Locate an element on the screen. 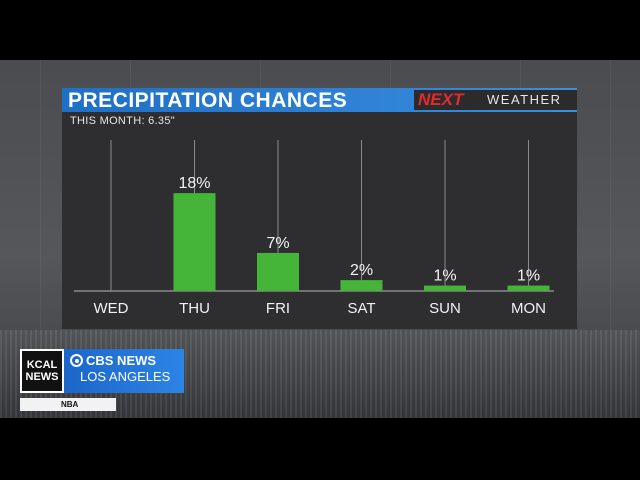 This screenshot has height=480, width=640. tick-label: SAT is located at coordinates (361, 308).